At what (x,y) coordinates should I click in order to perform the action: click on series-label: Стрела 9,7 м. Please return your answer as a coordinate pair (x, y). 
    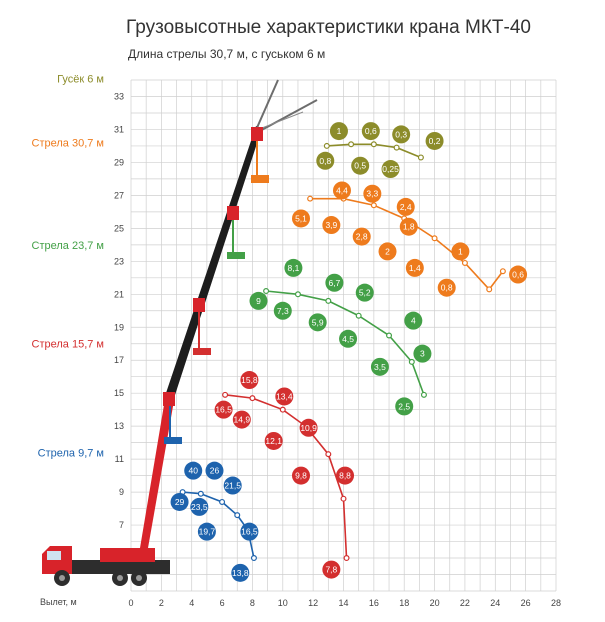
    Looking at the image, I should click on (71, 454).